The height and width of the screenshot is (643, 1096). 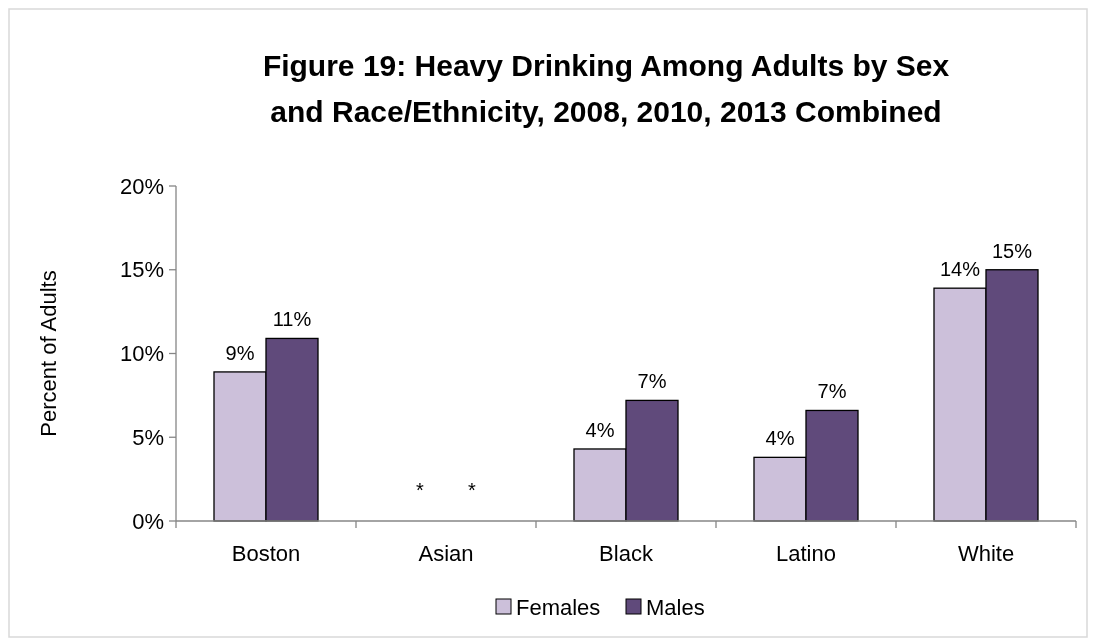 I want to click on data-label: 15%, so click(x=1012, y=250).